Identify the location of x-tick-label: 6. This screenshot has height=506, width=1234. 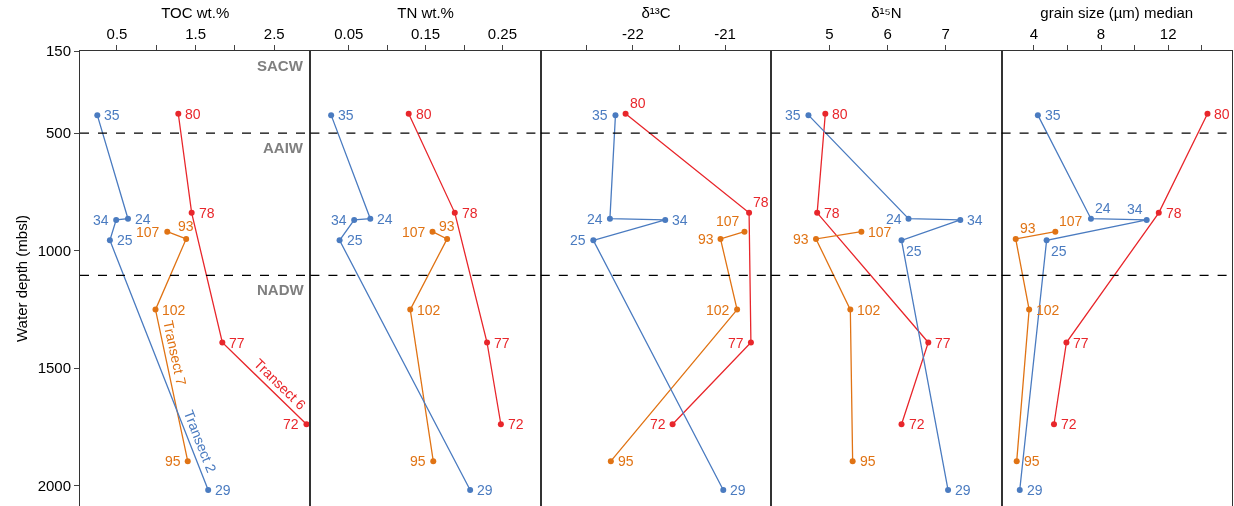
(887, 33).